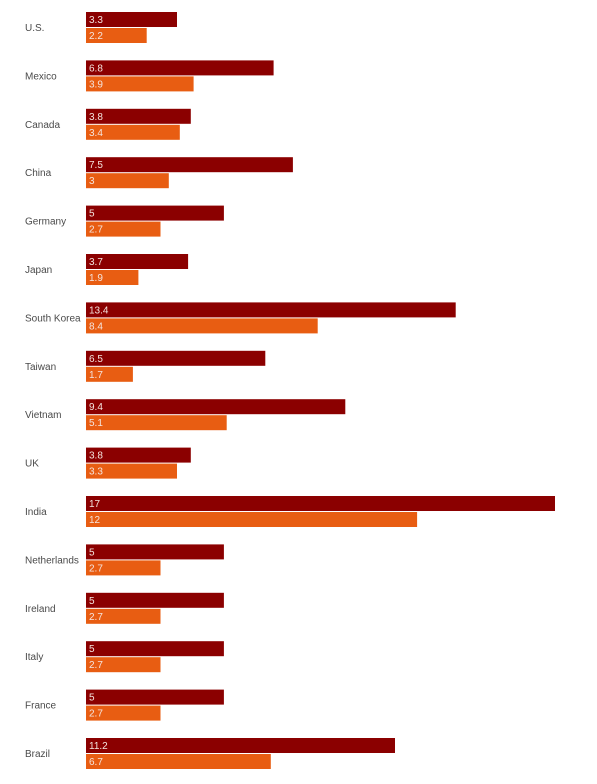  Describe the element at coordinates (96, 423) in the screenshot. I see `value-label-vietnam-series-2: 5.1` at that location.